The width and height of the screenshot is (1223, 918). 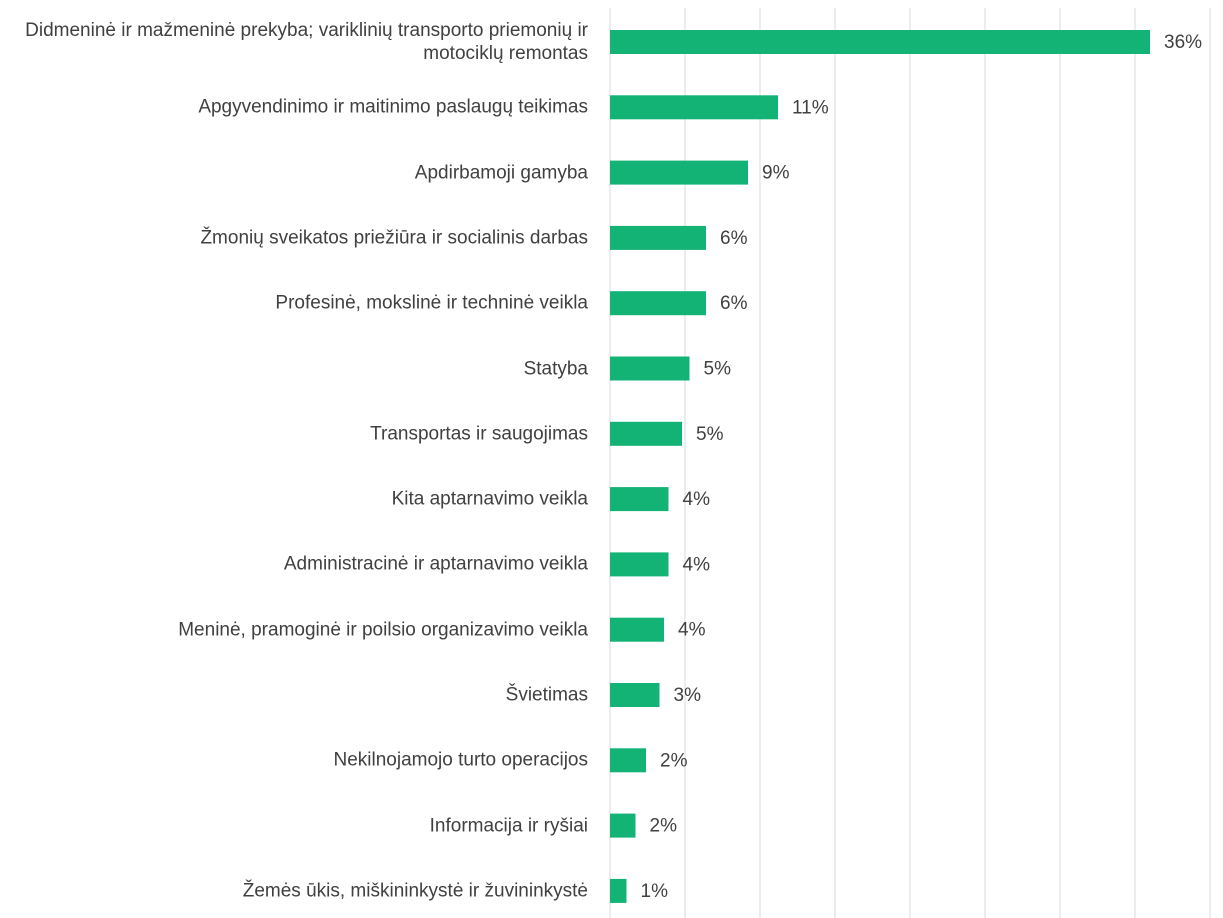 I want to click on category-label: Apdirbamoji gamyba, so click(x=501, y=173).